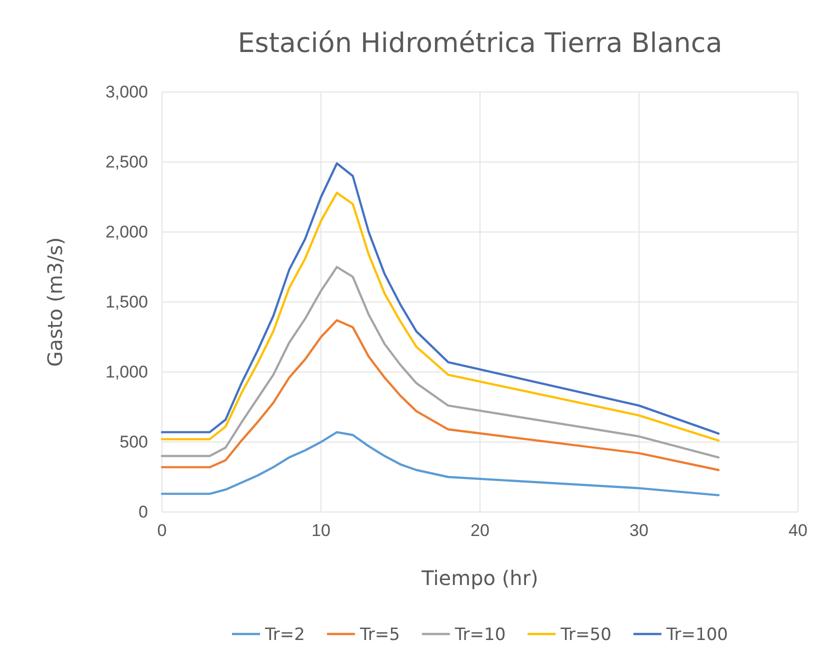  Describe the element at coordinates (480, 635) in the screenshot. I see `legend-label: Tr=10` at that location.